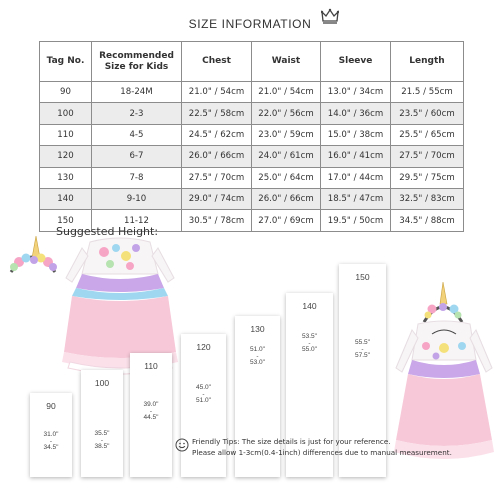  Describe the element at coordinates (286, 177) in the screenshot. I see `cell-waist: 25.0" / 64cm` at that location.